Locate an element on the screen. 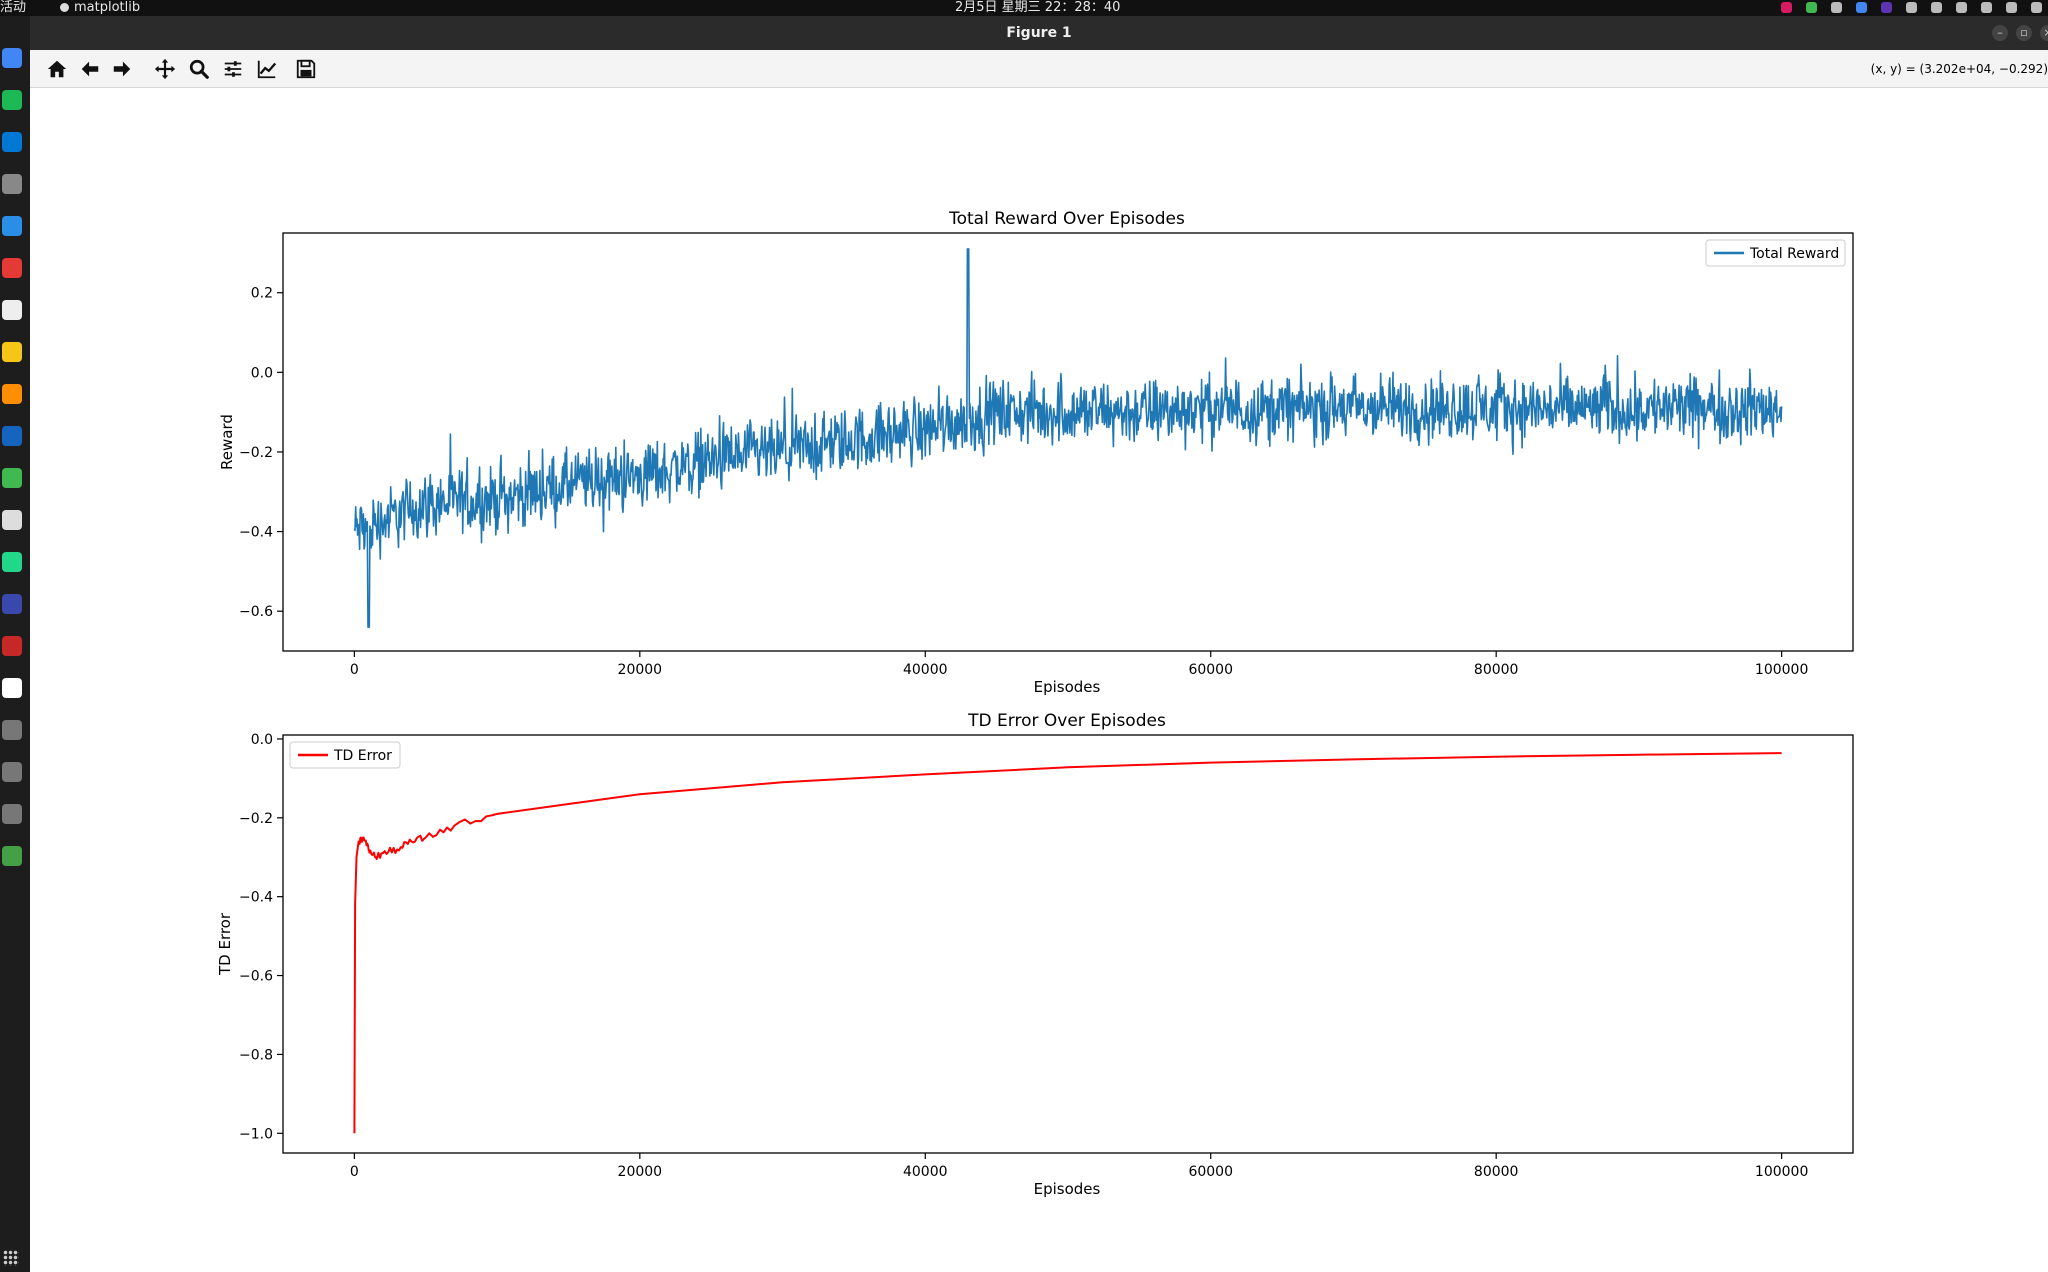 This screenshot has height=1272, width=2048. activities-button: 活动 is located at coordinates (13, 7).